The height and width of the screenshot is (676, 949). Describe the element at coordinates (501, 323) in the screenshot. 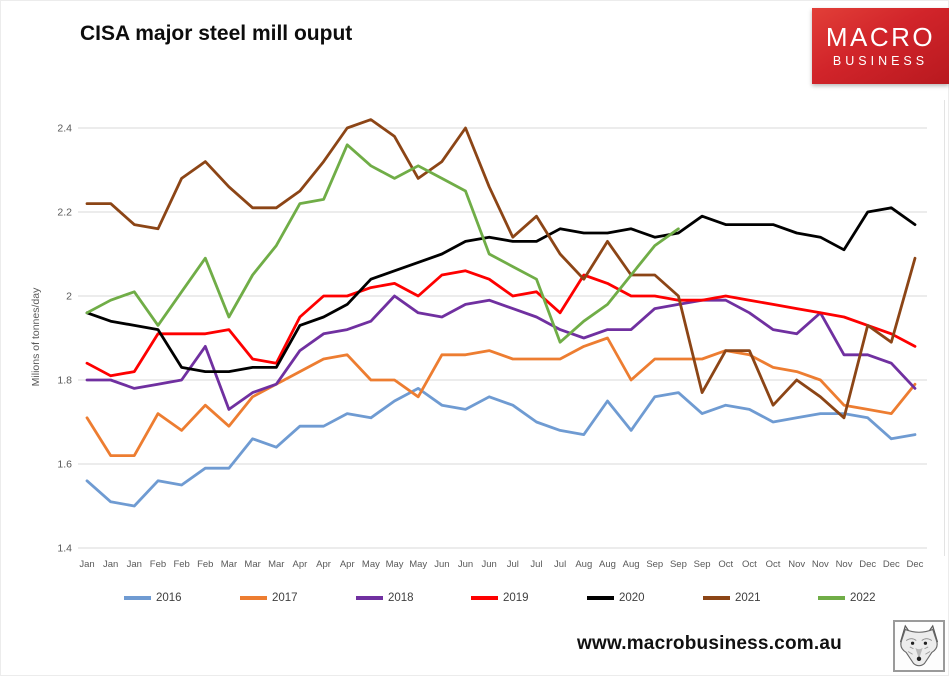

I see `series-line-2019` at that location.